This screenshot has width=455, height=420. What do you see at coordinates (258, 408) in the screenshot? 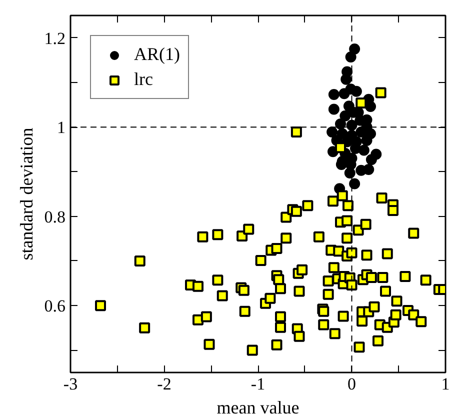
I see `x-axis-title: mean value` at bounding box center [258, 408].